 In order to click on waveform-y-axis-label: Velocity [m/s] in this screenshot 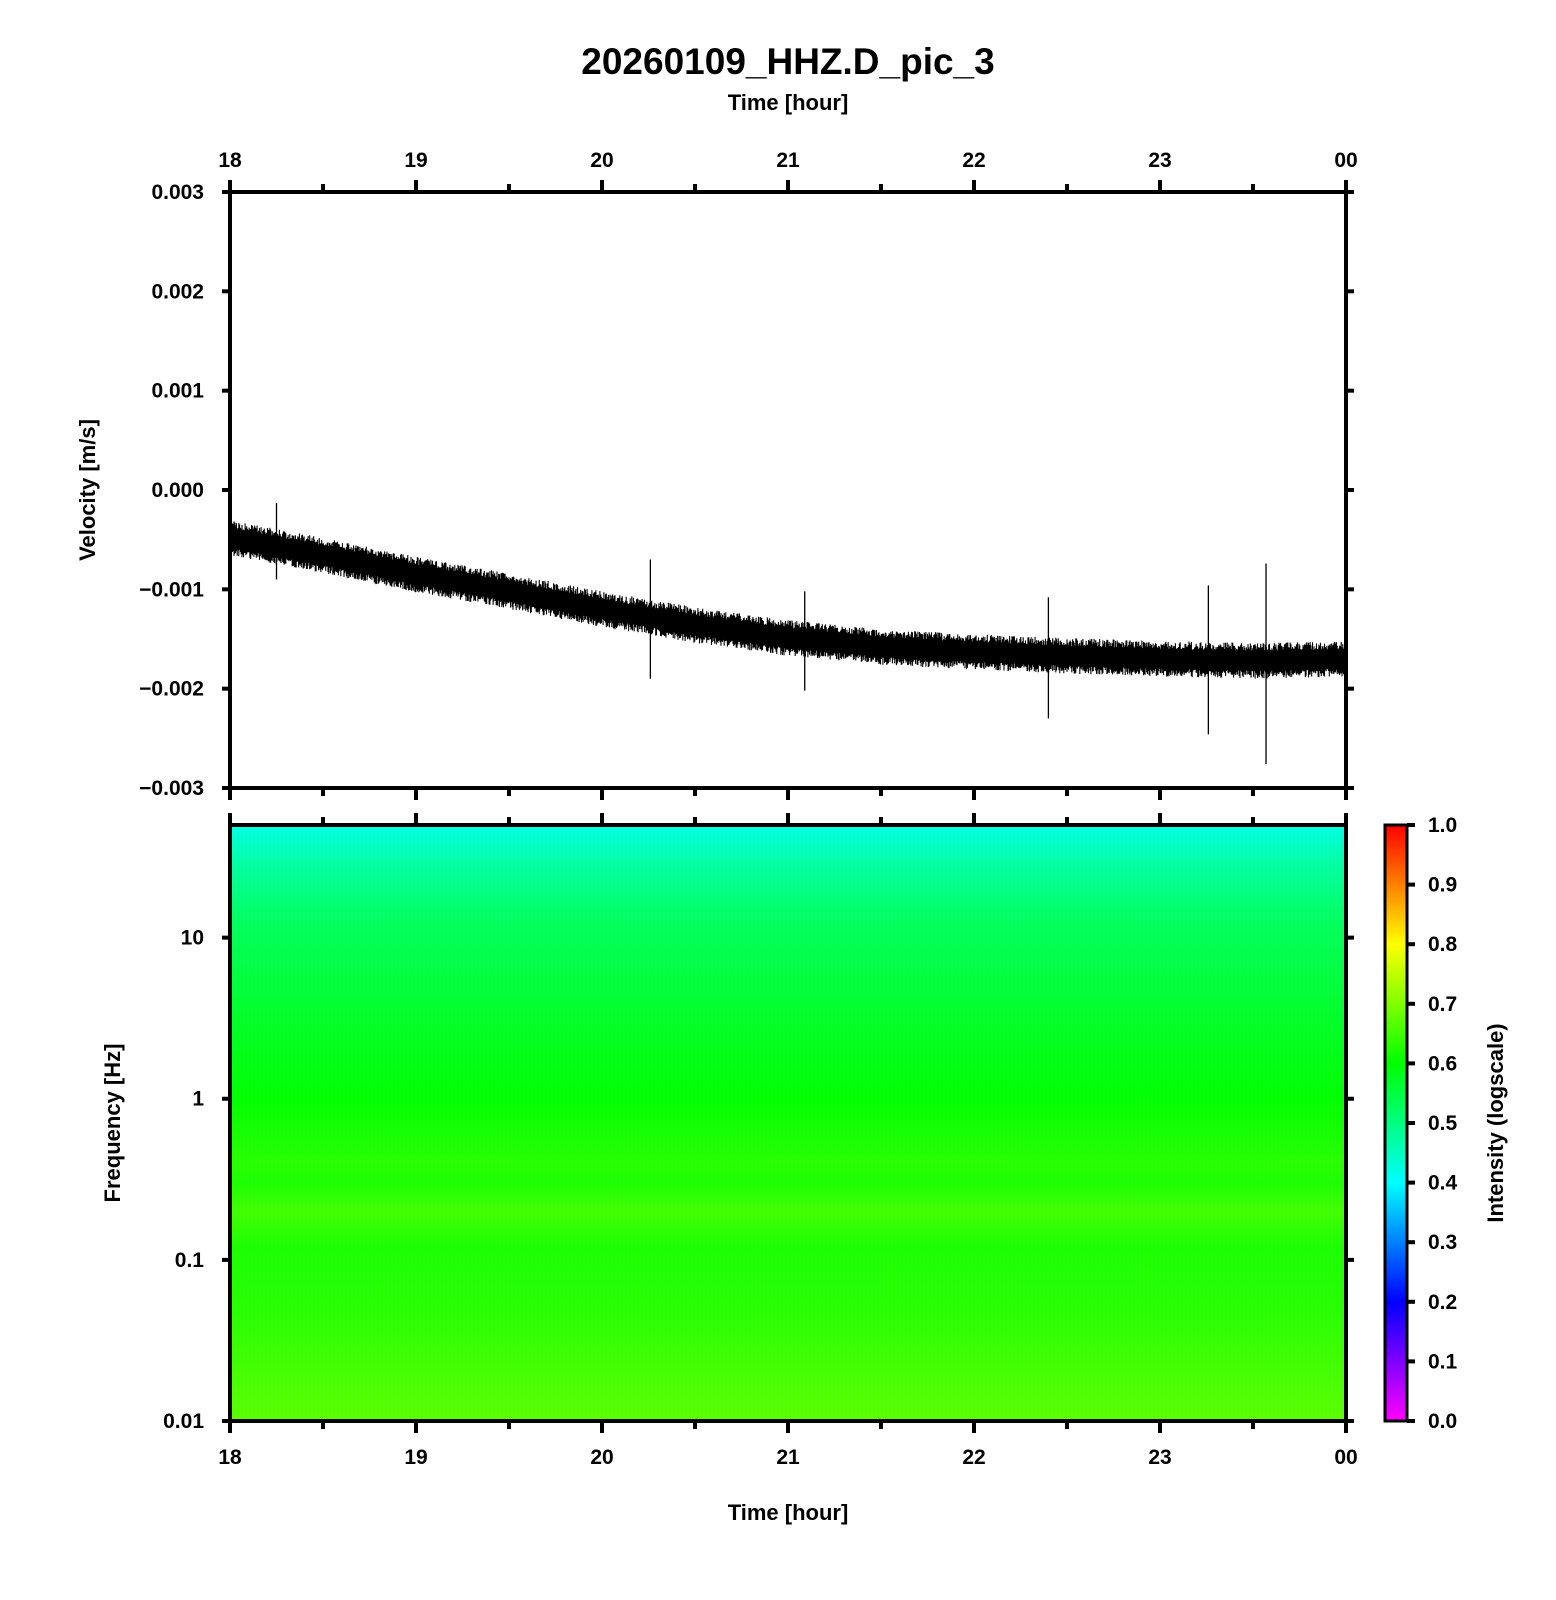, I will do `click(87, 490)`.